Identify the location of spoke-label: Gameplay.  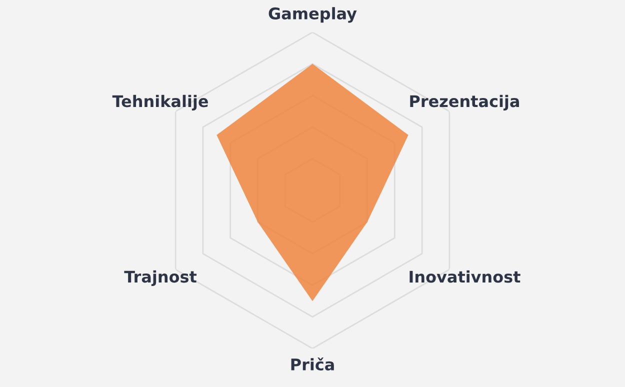
(312, 15).